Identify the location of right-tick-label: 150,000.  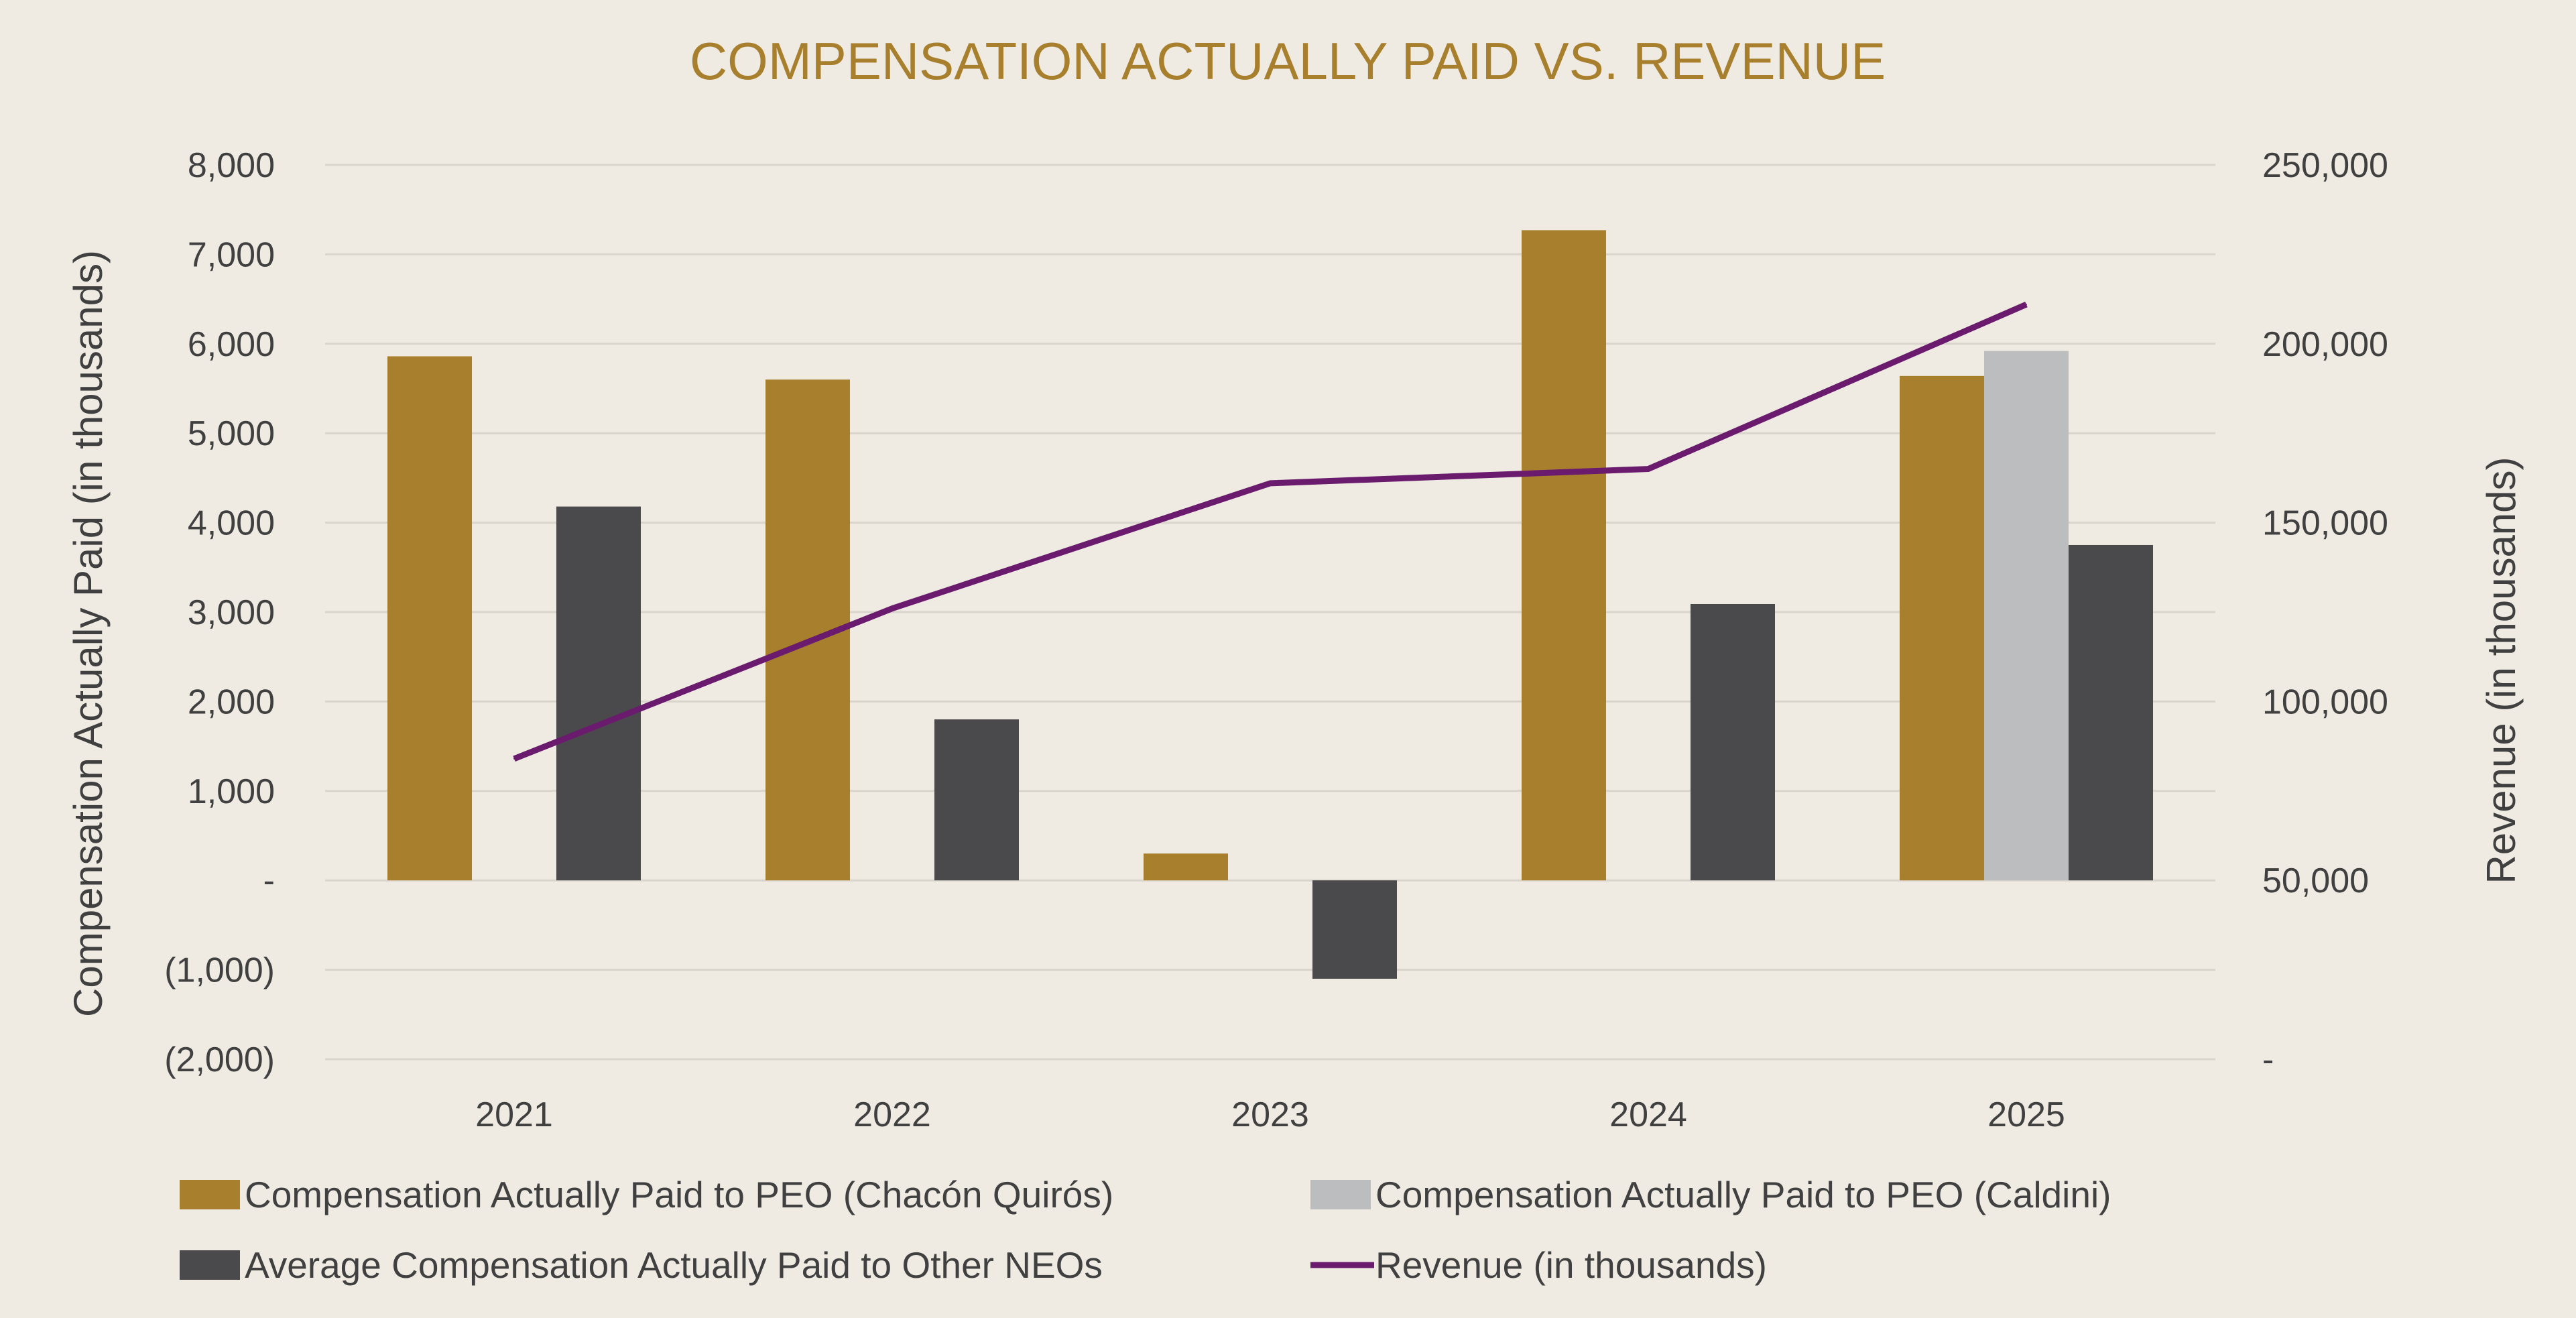
(2325, 523).